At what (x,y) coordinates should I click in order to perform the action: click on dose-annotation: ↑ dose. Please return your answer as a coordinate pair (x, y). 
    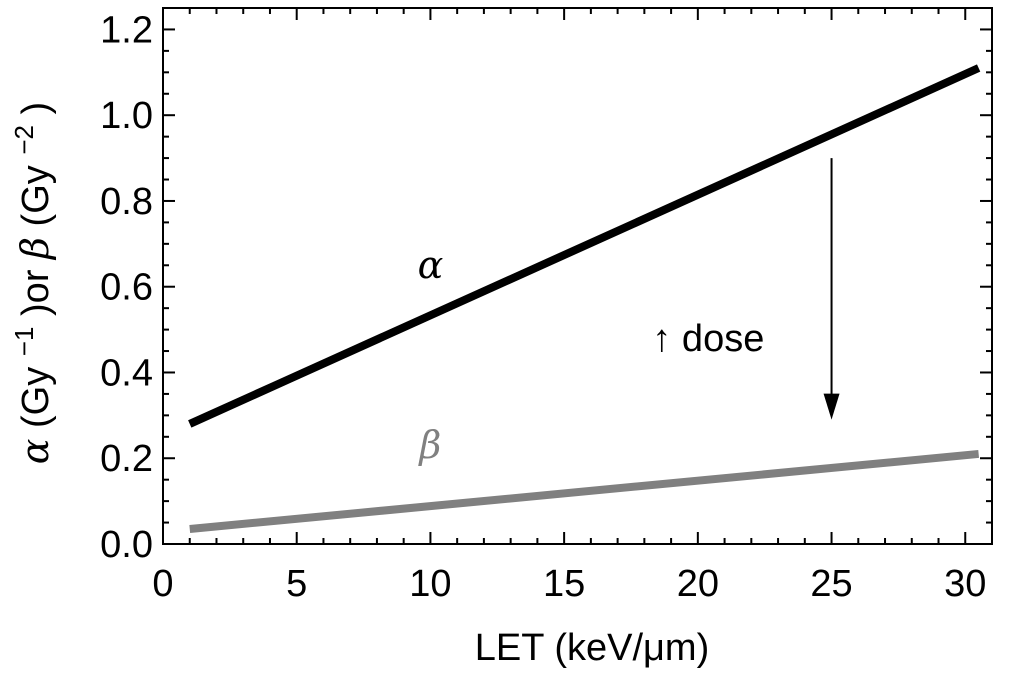
    Looking at the image, I should click on (708, 339).